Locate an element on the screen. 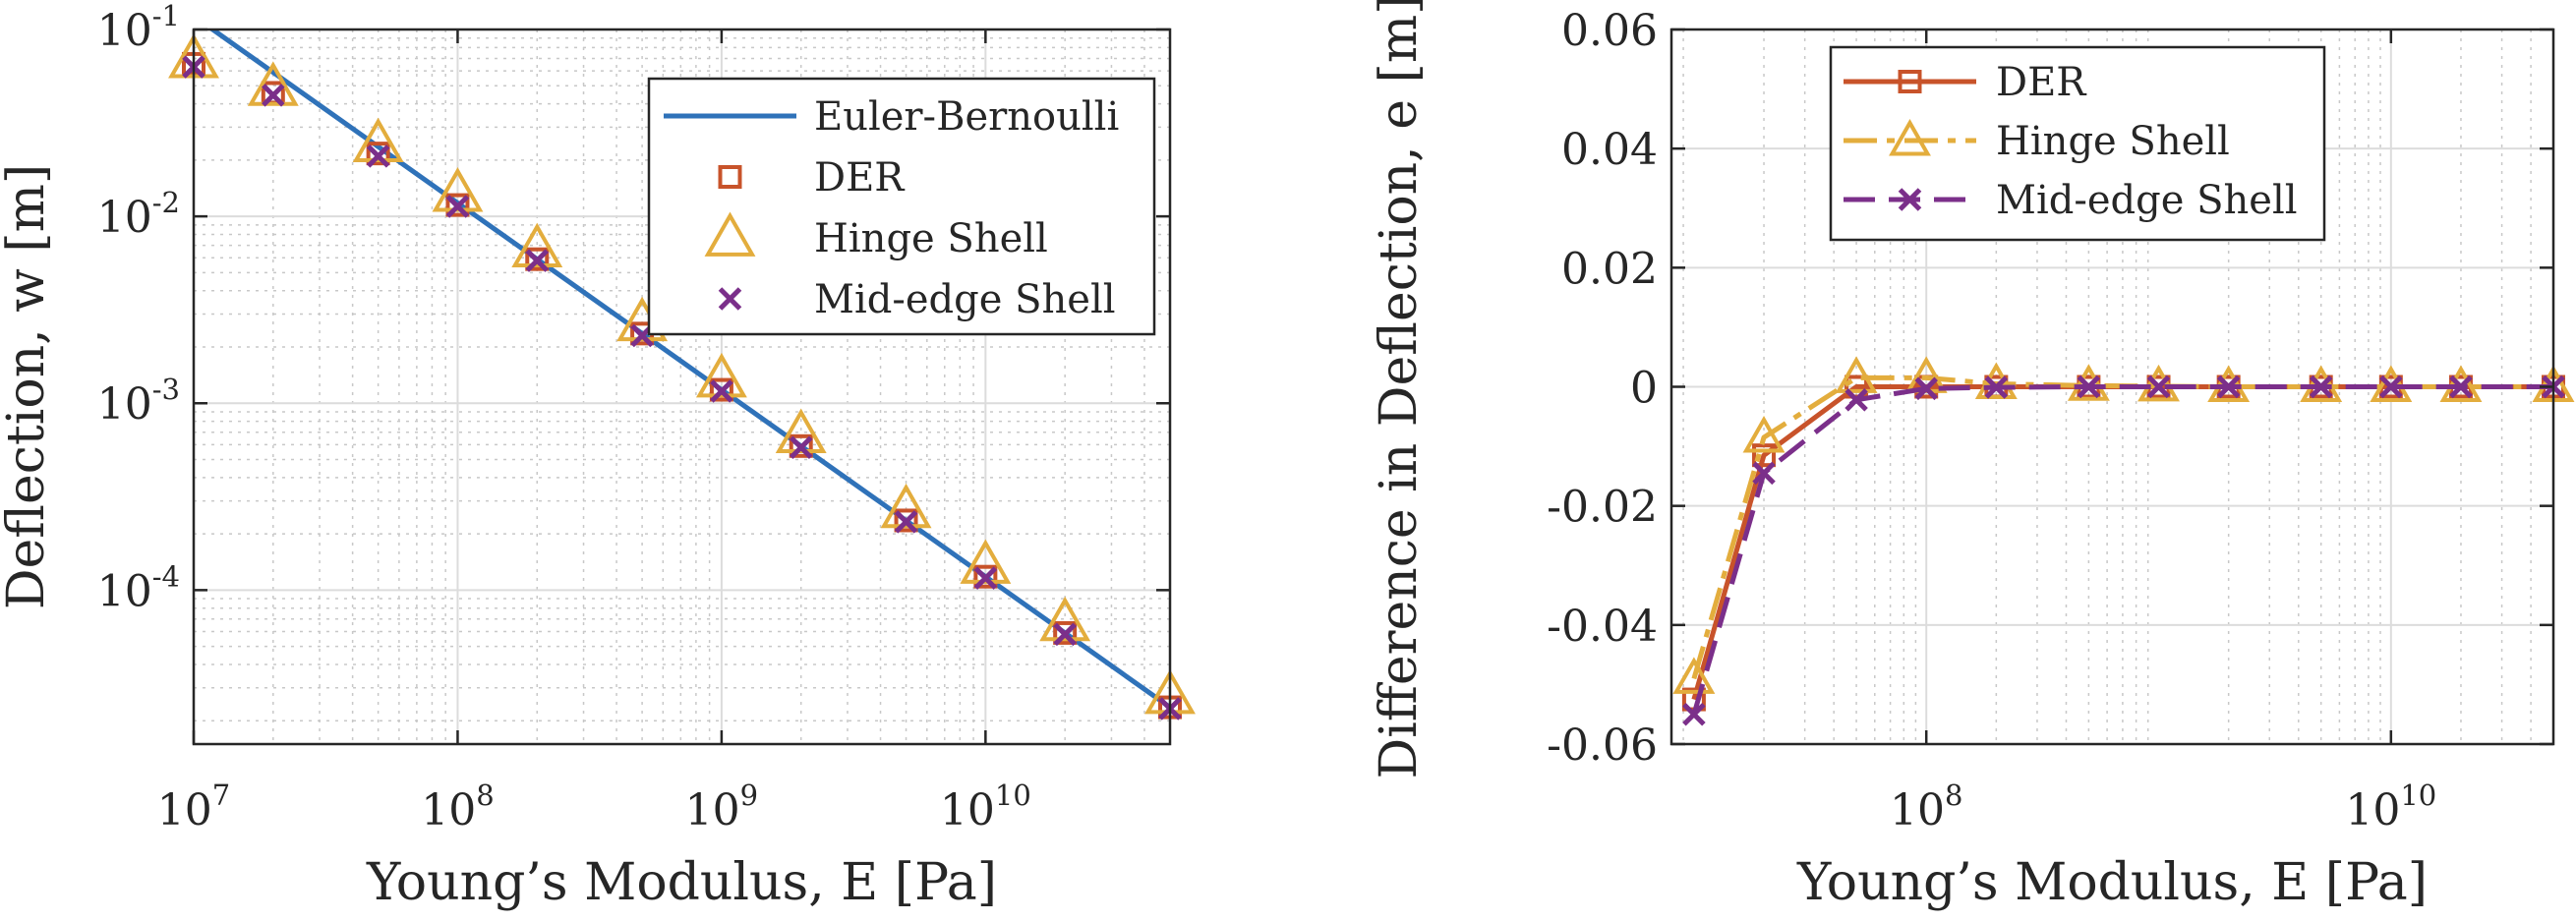 Image resolution: width=2576 pixels, height=922 pixels. difference-x-axis-label: Young’s Modulus, E [Pa] is located at coordinates (2112, 882).